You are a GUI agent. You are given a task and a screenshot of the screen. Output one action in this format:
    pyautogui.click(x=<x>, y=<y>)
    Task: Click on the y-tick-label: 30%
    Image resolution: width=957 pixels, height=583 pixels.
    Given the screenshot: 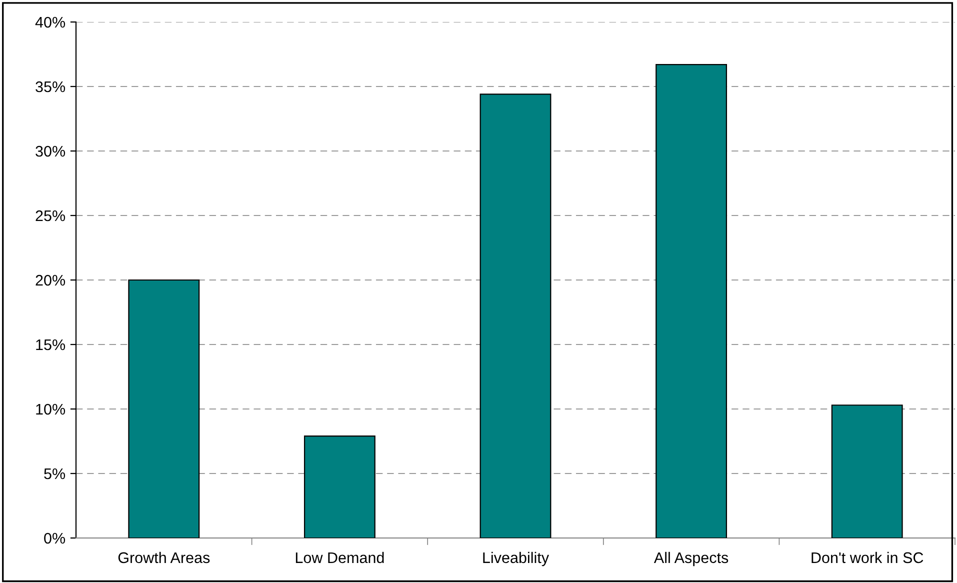 What is the action you would take?
    pyautogui.click(x=51, y=151)
    